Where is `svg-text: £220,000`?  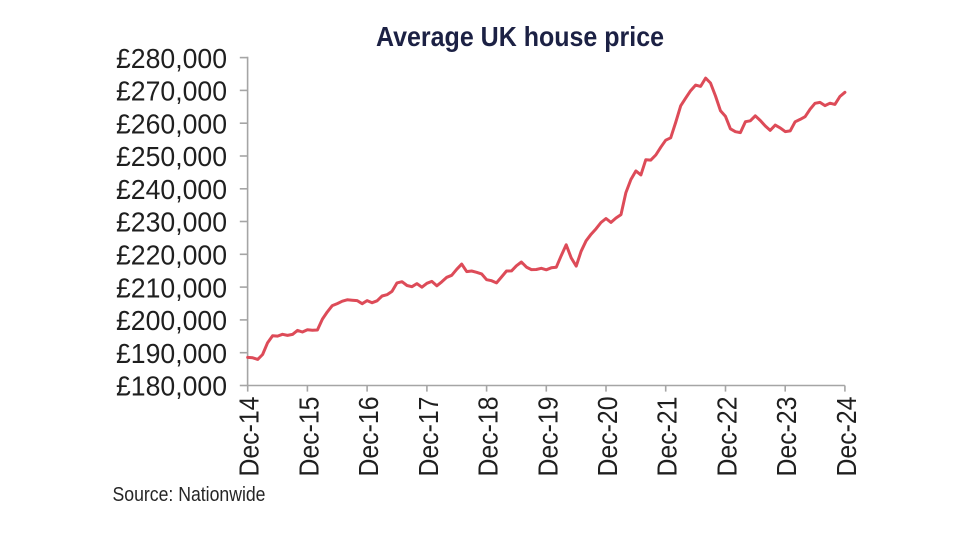
svg-text: £220,000 is located at coordinates (171, 255).